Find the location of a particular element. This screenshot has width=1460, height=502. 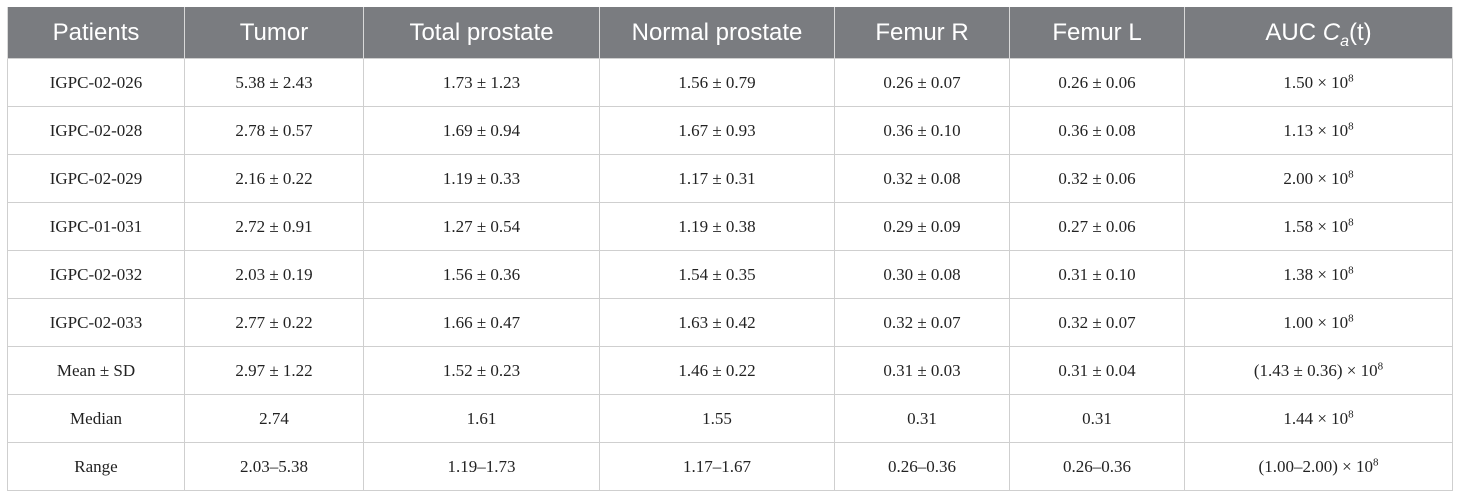

cell-auc-value: 1.44 × 10 is located at coordinates (1316, 418).